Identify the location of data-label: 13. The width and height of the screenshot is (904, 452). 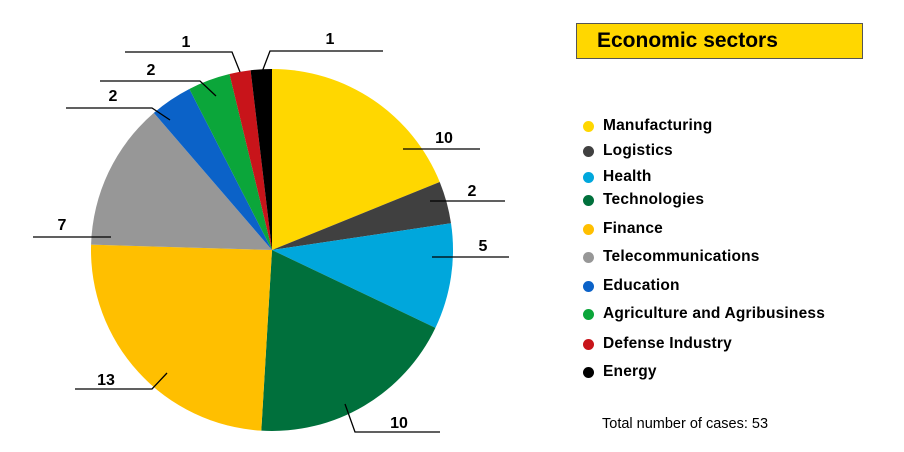
(106, 380).